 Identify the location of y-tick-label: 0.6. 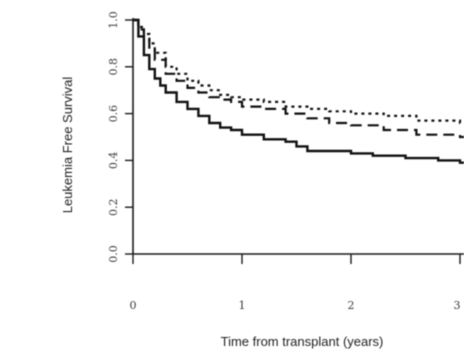
(113, 114).